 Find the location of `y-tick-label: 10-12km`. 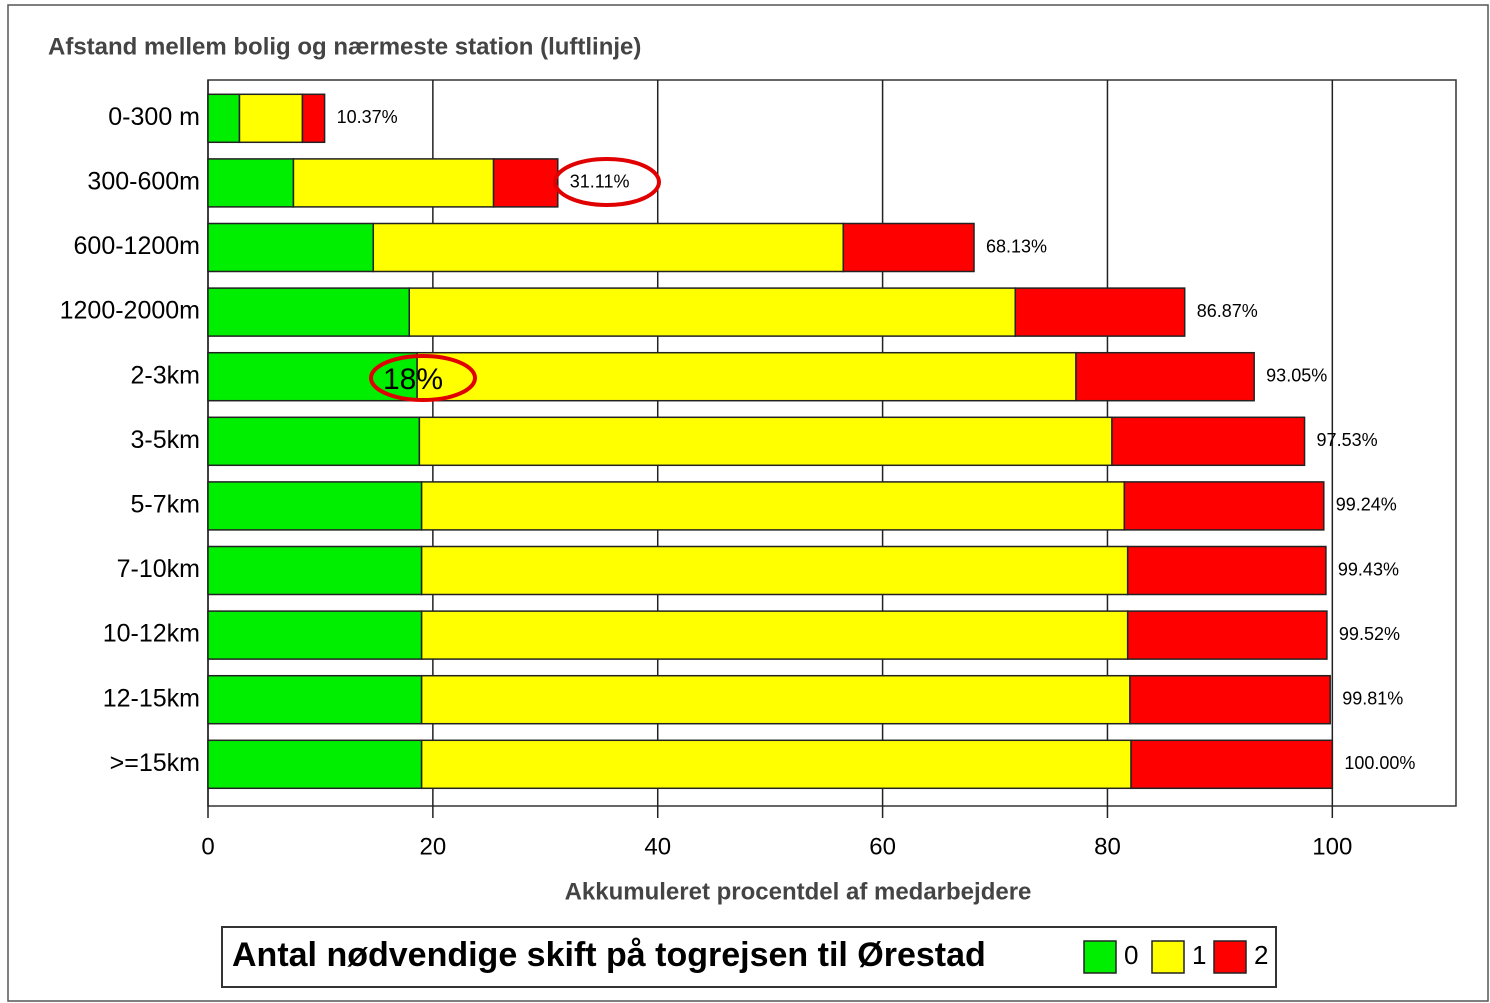

y-tick-label: 10-12km is located at coordinates (151, 634).